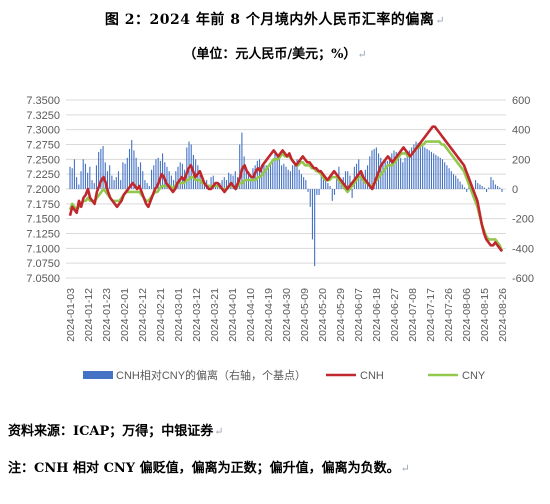 The height and width of the screenshot is (504, 550). What do you see at coordinates (43, 116) in the screenshot?
I see `y-left-tick-label: 7.3250` at bounding box center [43, 116].